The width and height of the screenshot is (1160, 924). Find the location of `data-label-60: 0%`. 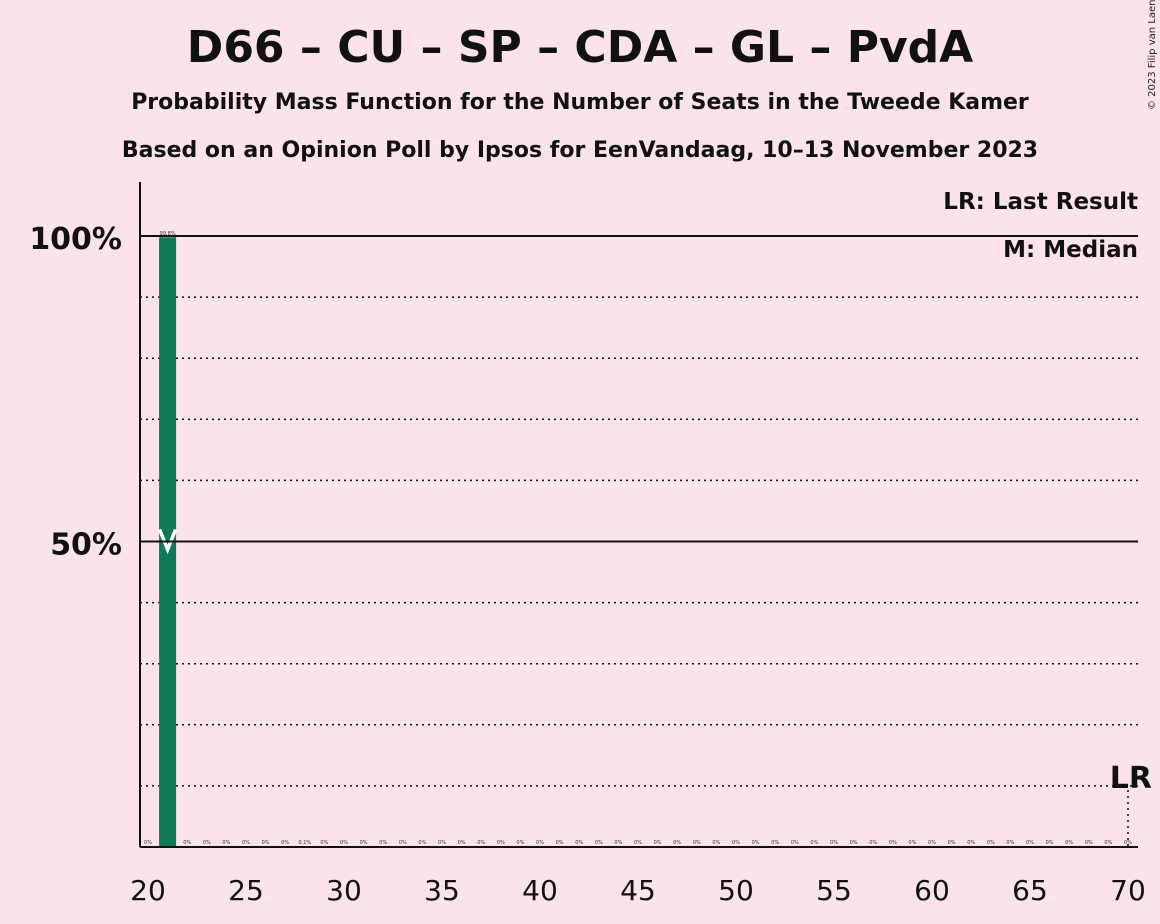

data-label-60: 0% is located at coordinates (932, 843).